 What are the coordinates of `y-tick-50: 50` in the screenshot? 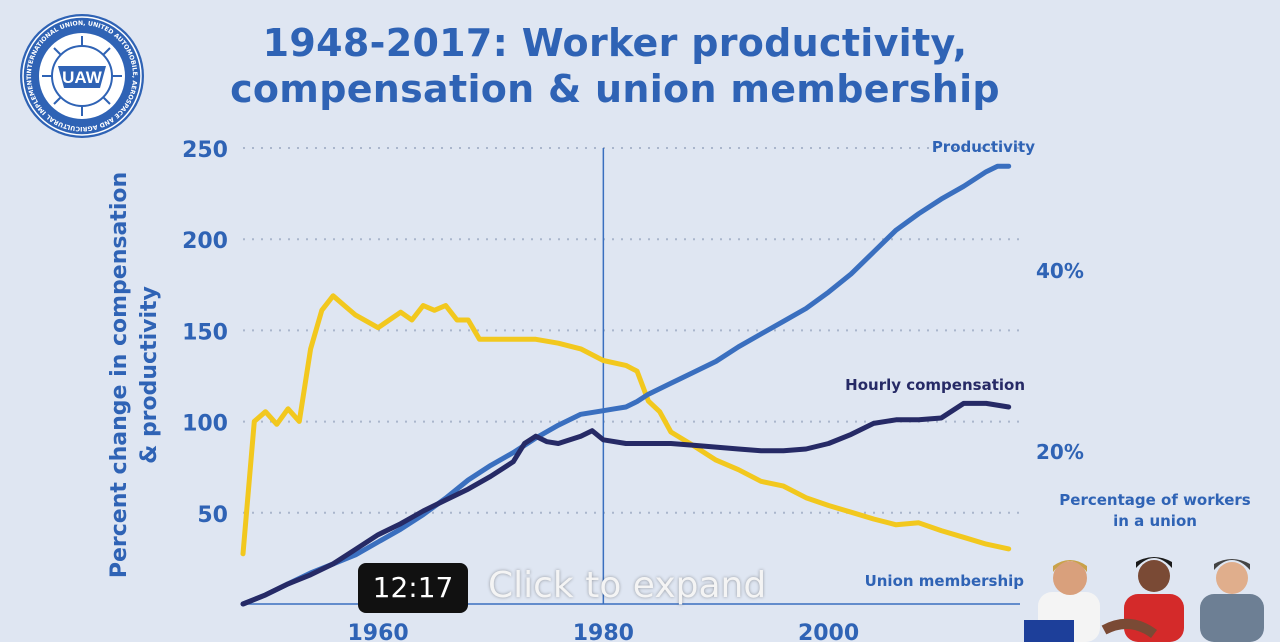 It's located at (212, 515).